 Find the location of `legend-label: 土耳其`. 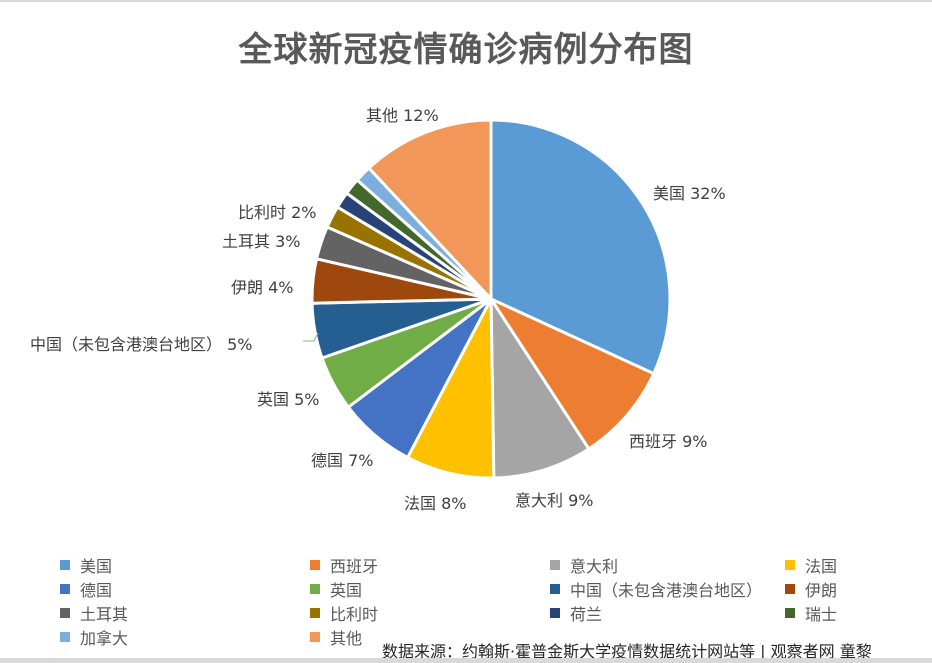

legend-label: 土耳其 is located at coordinates (104, 614).